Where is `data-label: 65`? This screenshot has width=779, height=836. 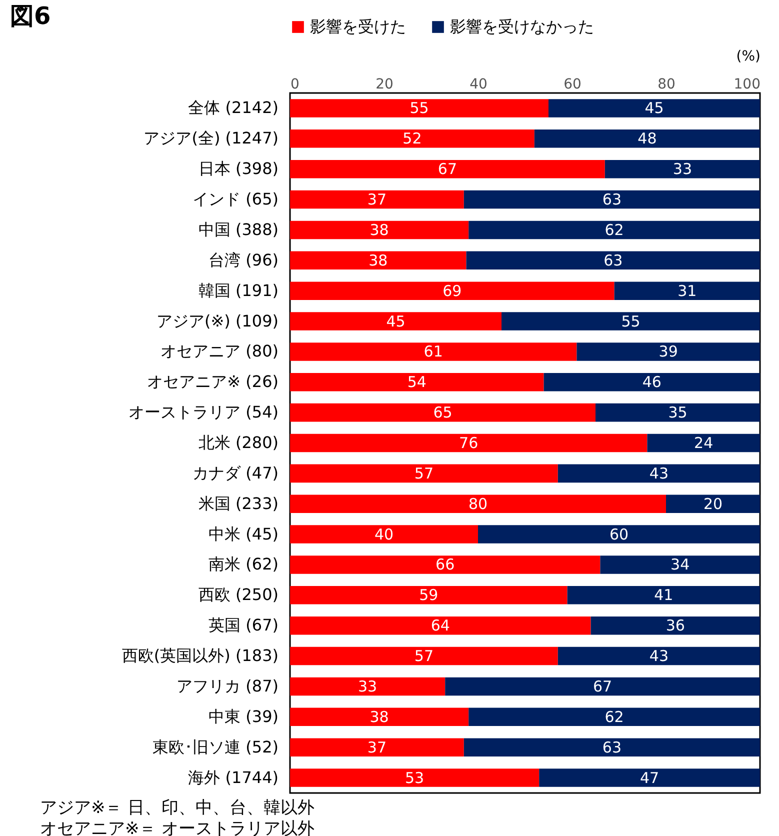 data-label: 65 is located at coordinates (442, 413).